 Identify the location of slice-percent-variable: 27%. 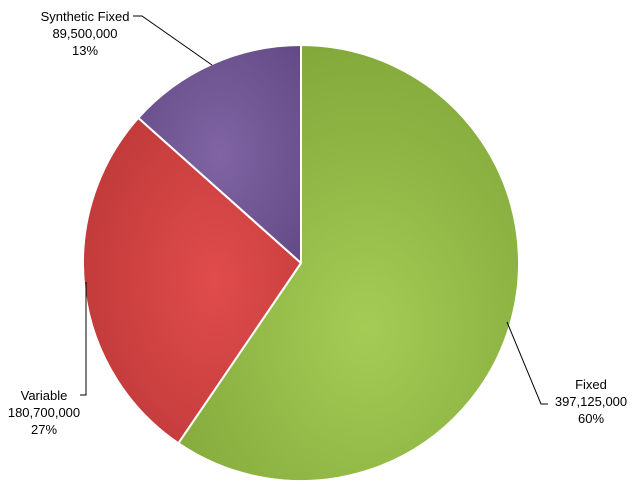
(44, 429).